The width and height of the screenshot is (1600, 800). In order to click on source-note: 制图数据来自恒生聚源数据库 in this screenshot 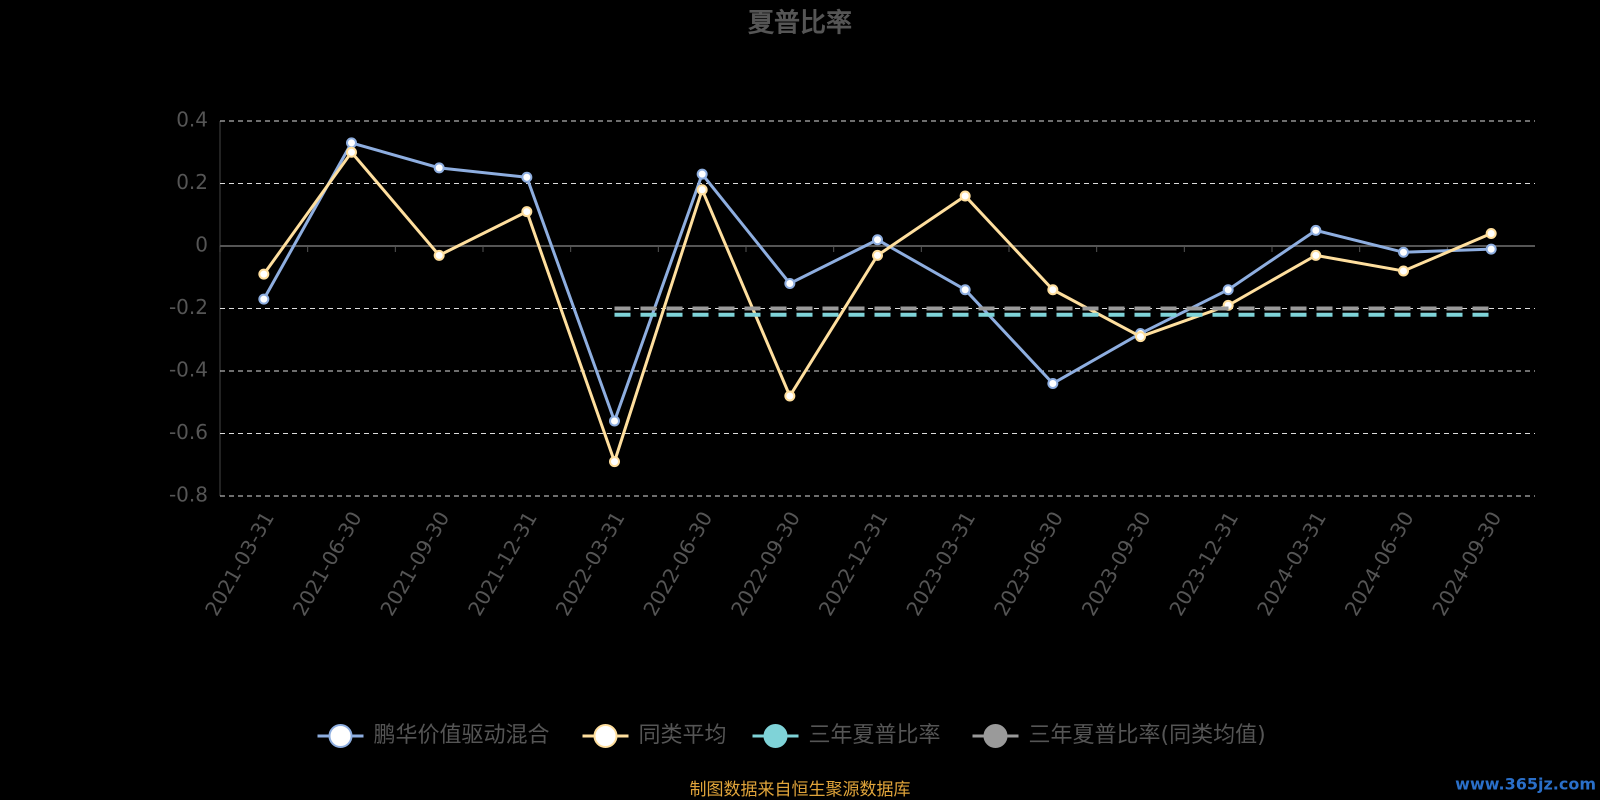, I will do `click(800, 790)`.